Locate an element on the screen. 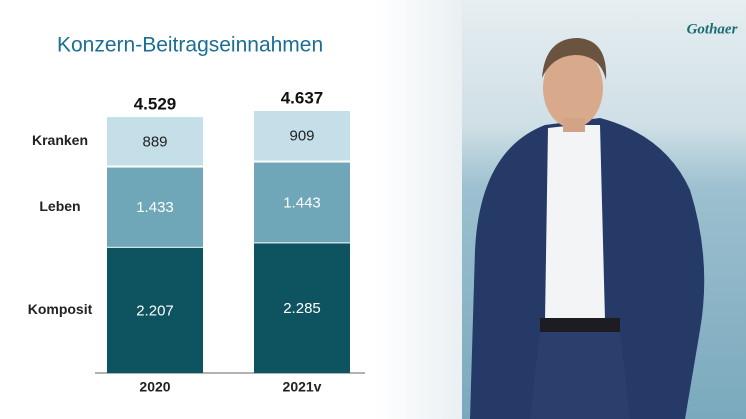  value-label: 909 is located at coordinates (301, 136).